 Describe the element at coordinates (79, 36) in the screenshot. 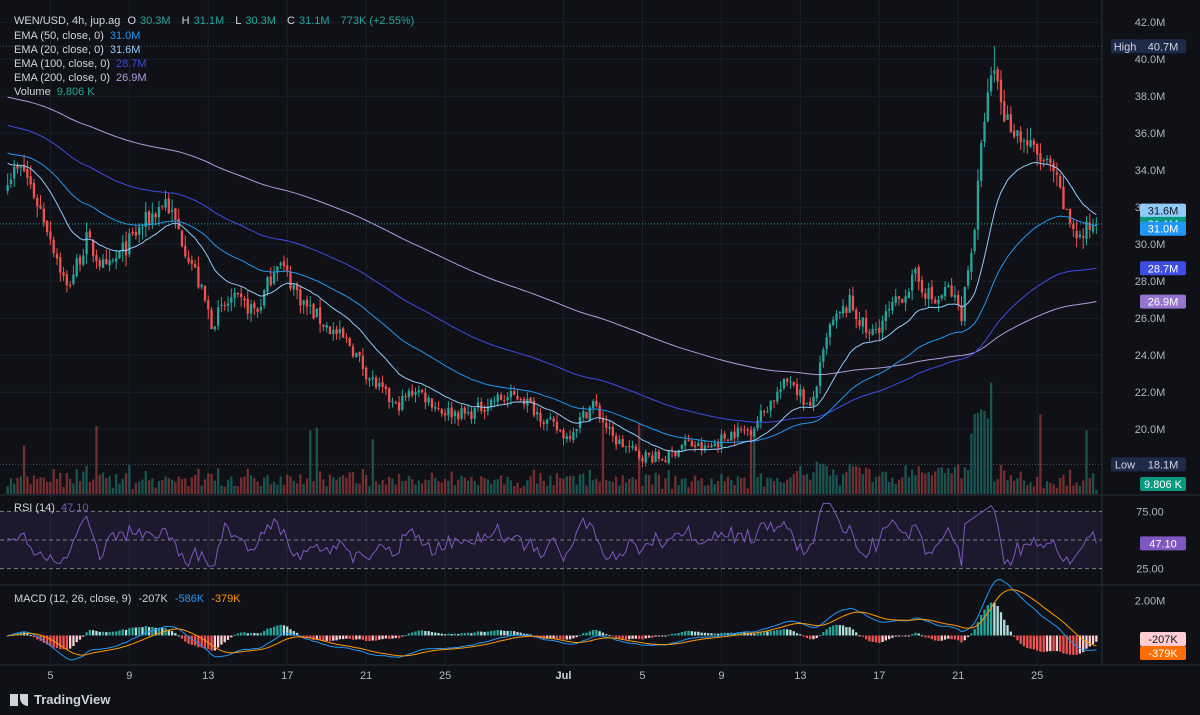

I see `ema50-legend: EMA (50, close, 0) 31.0M` at that location.